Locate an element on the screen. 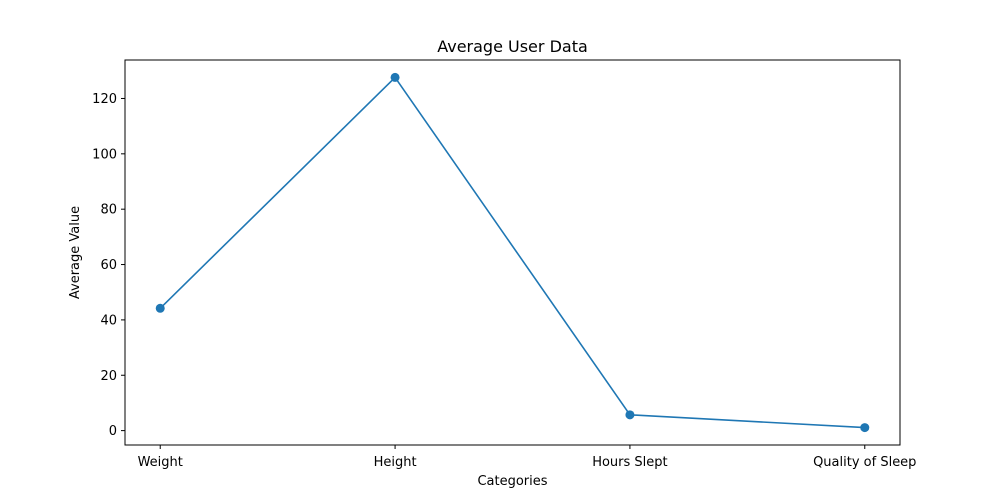  y-axis-label: Average Value is located at coordinates (75, 252).